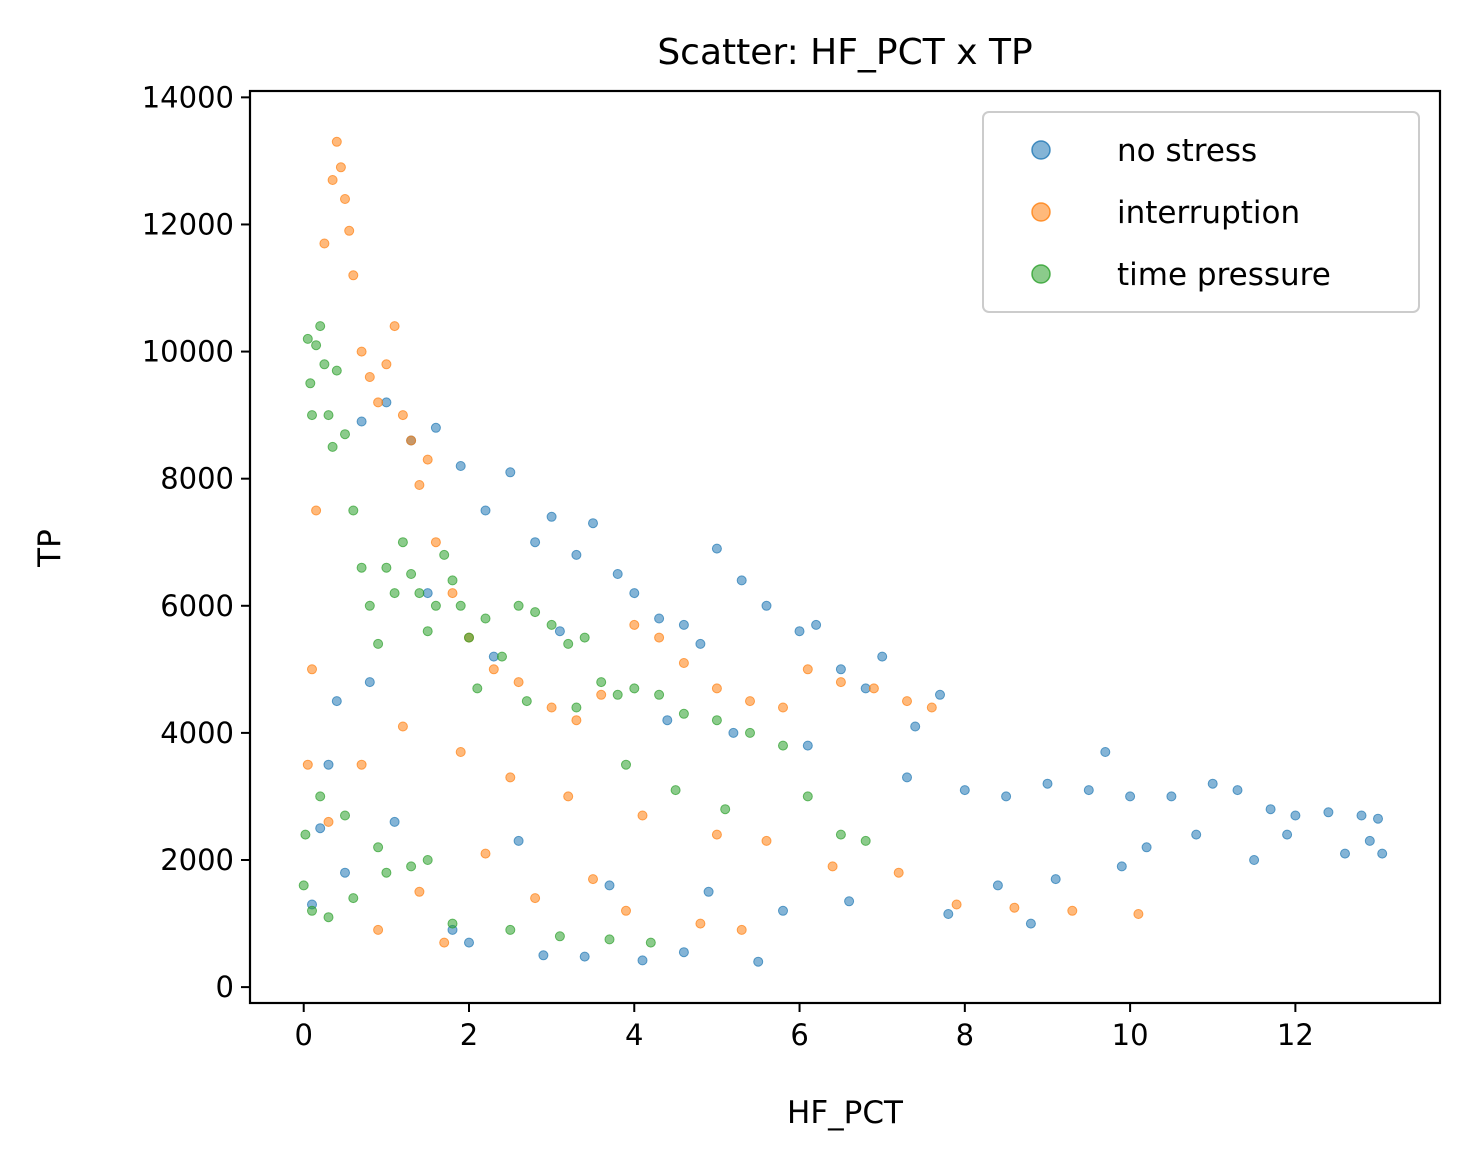  What do you see at coordinates (804, 1027) in the screenshot?
I see `x-axis-ticks: 0 2 4 6 8 10 12` at bounding box center [804, 1027].